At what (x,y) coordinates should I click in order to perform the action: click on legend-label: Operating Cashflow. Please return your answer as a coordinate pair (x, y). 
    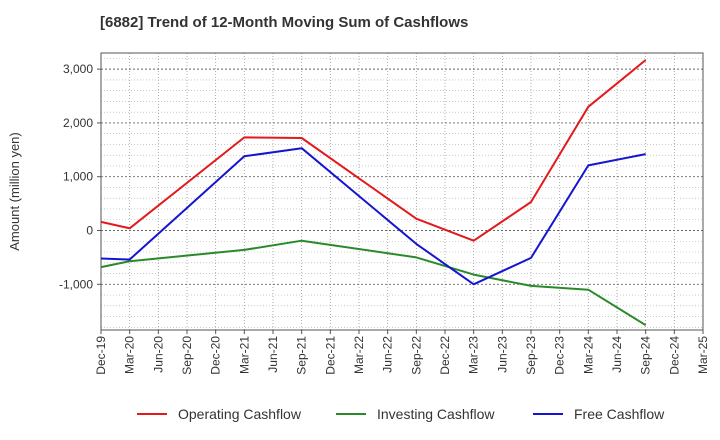
    Looking at the image, I should click on (240, 414).